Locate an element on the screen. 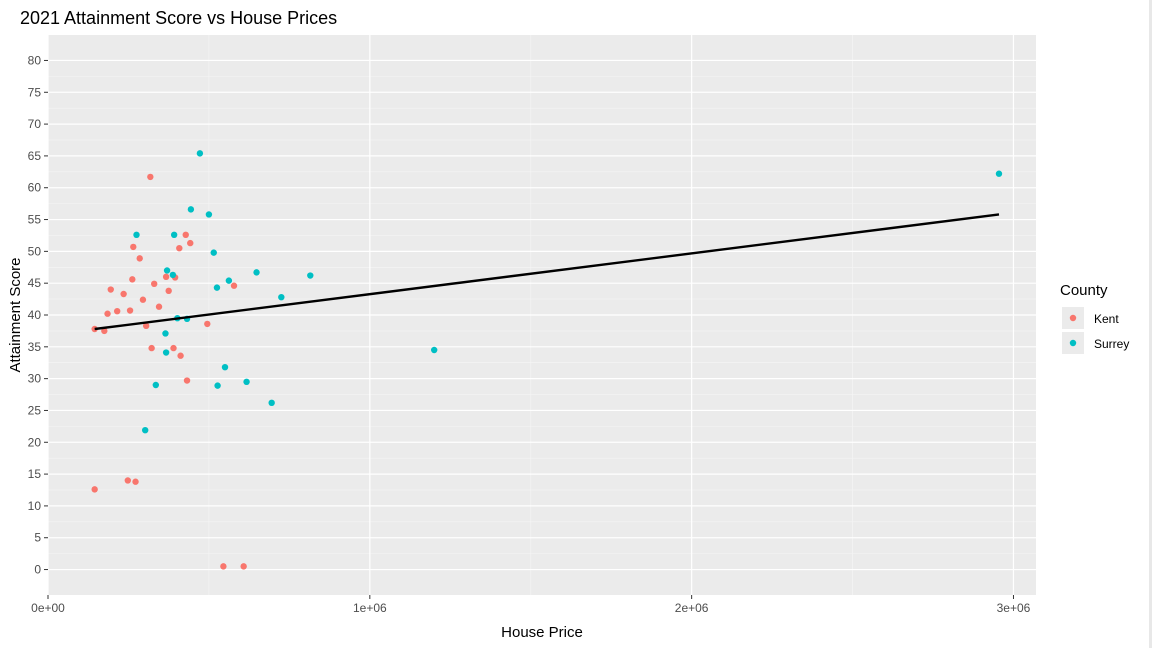 This screenshot has width=1152, height=653. chart-title: 2021 Attainment Score vs House Prices is located at coordinates (178, 18).